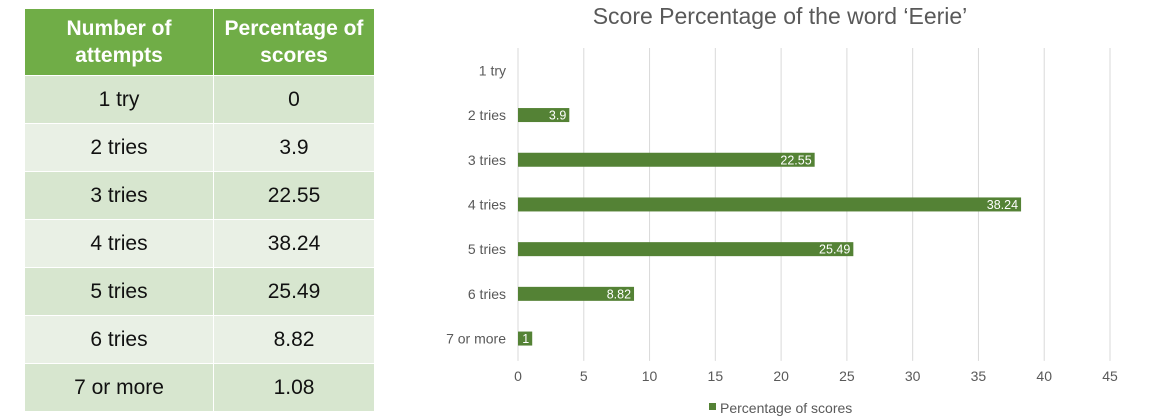 This screenshot has width=1167, height=420. I want to click on bar-value-label: 1, so click(525, 339).